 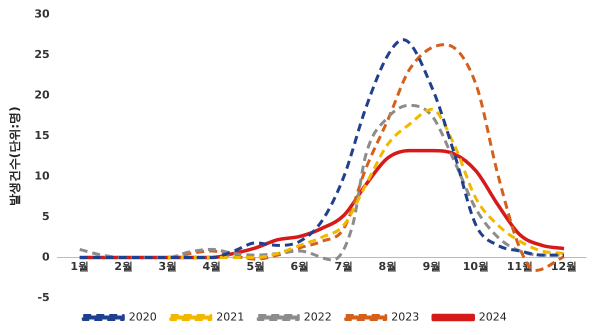 I want to click on legend-label: 2022, so click(x=318, y=317).